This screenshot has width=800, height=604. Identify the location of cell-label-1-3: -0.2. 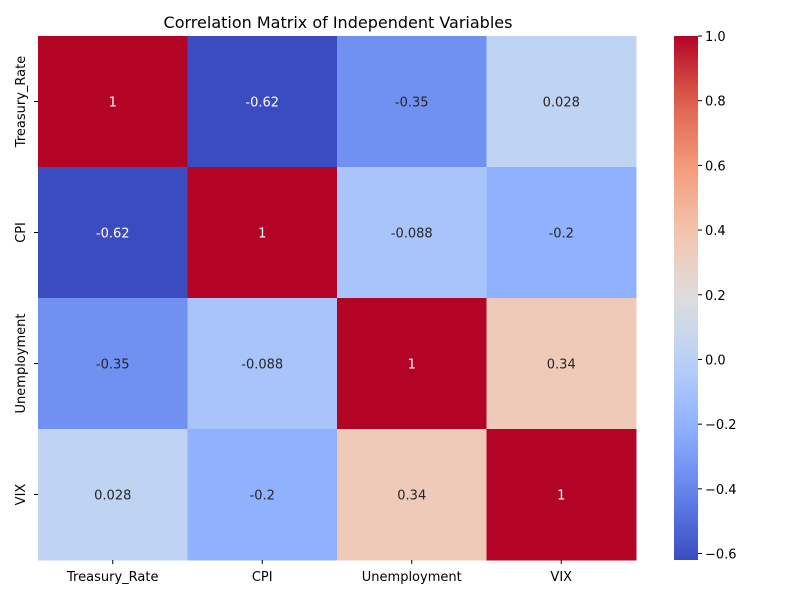
(561, 234).